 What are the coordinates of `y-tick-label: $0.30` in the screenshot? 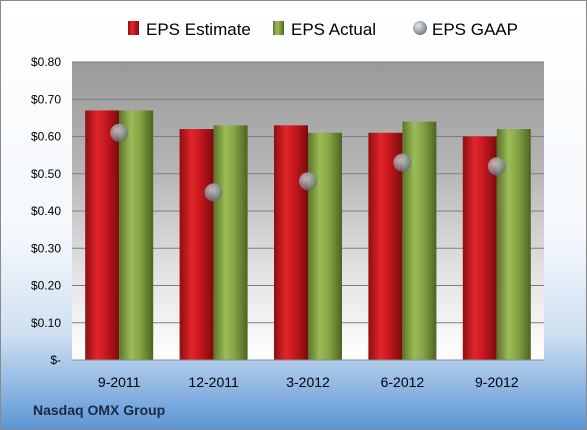 It's located at (46, 248).